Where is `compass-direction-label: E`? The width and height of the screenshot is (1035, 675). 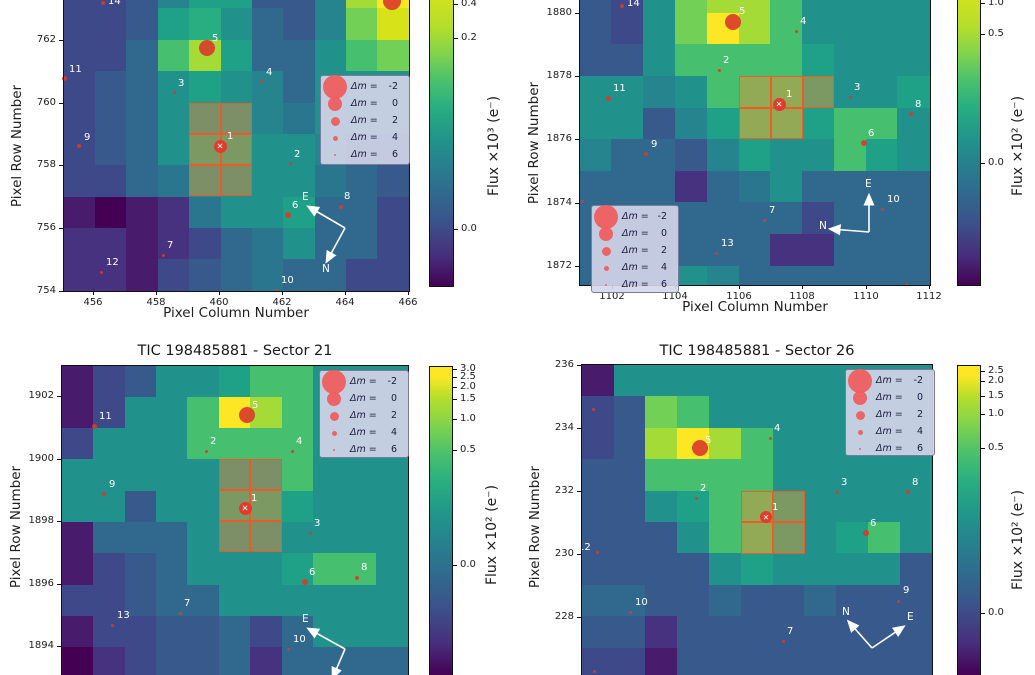 compass-direction-label: E is located at coordinates (305, 619).